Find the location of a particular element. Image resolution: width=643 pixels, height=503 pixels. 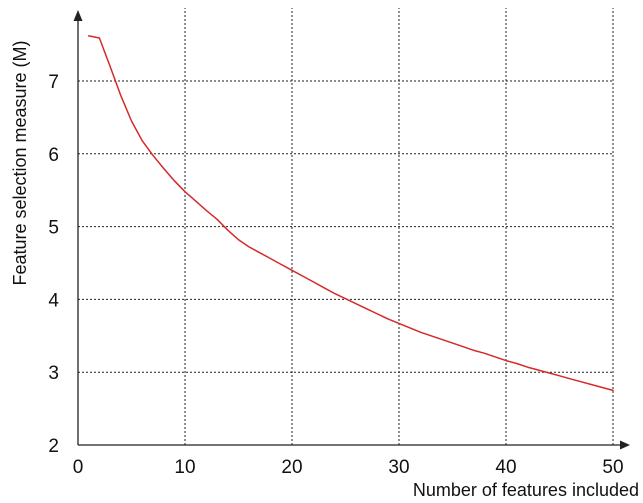

x-tick-label: 0 is located at coordinates (78, 467).